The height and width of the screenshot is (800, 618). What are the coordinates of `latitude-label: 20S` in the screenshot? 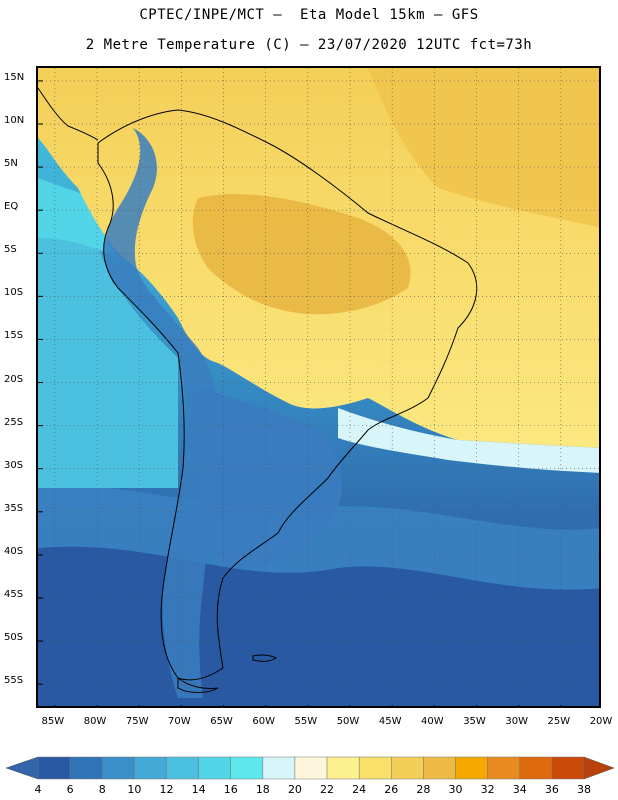 It's located at (14, 379).